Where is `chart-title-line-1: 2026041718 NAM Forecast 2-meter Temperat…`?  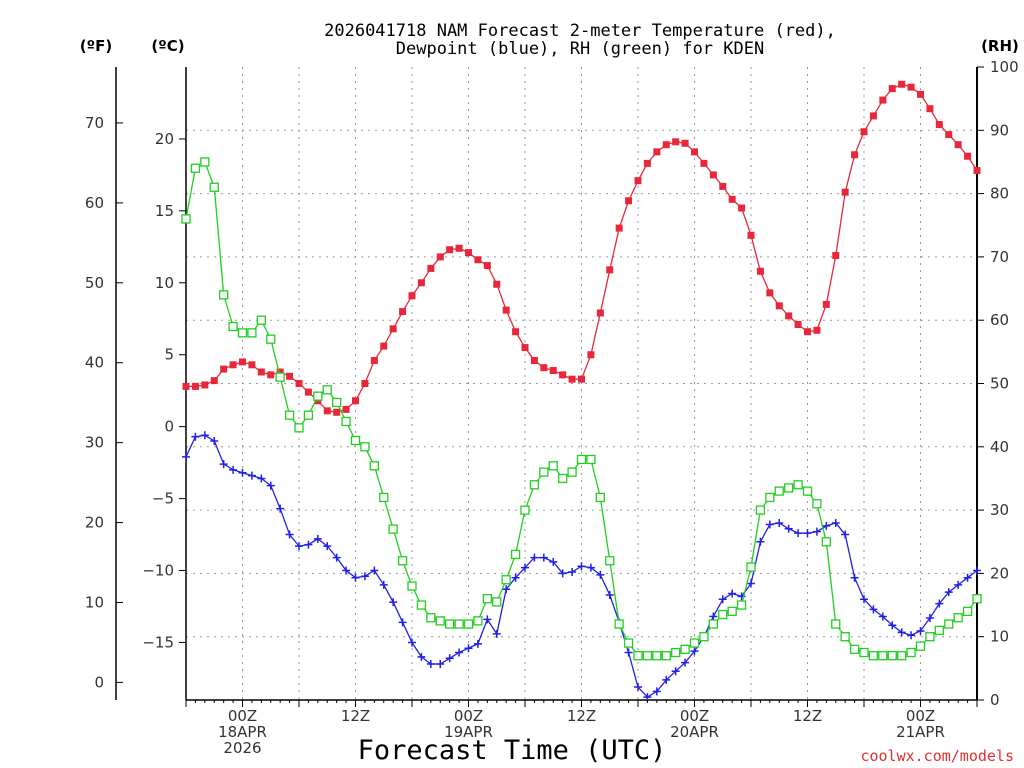
chart-title-line-1: 2026041718 NAM Forecast 2-meter Temperat… is located at coordinates (580, 31).